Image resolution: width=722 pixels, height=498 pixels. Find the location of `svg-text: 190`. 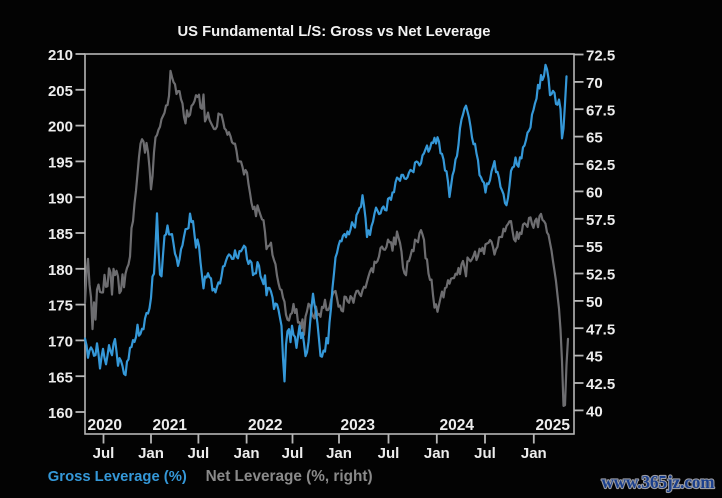

svg-text: 190 is located at coordinates (60, 198).